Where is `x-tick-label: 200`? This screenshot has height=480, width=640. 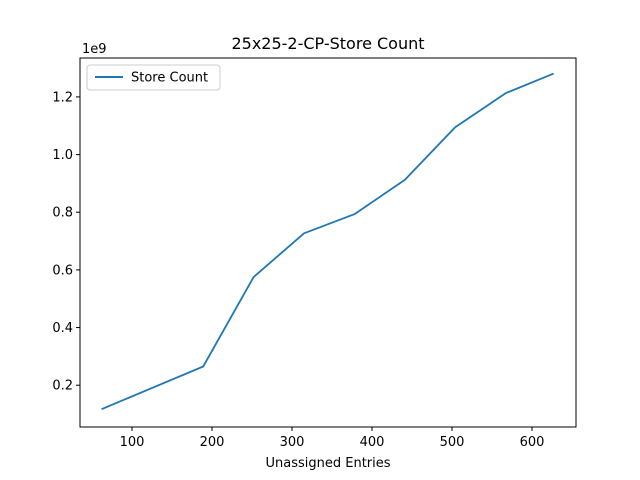
x-tick-label: 200 is located at coordinates (212, 442).